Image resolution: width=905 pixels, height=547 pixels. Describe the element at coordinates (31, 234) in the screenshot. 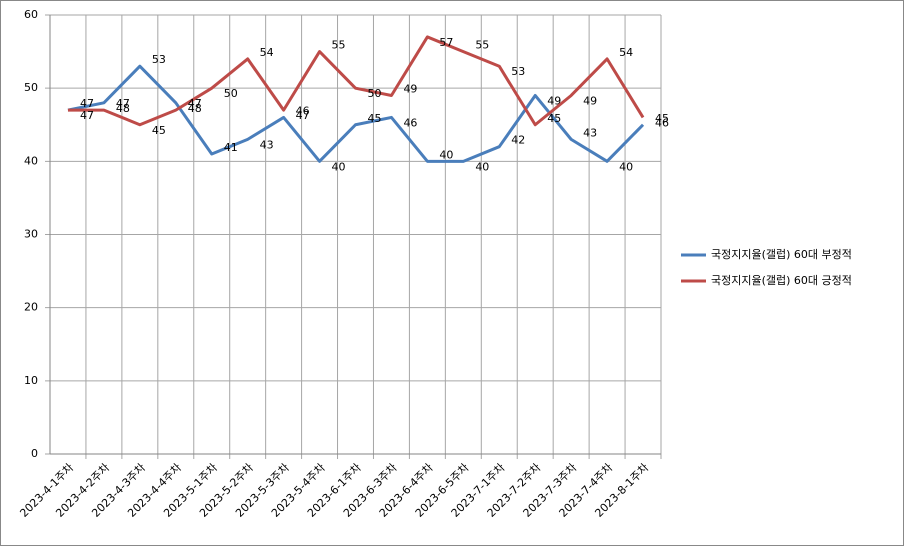

I see `y-tick-label: 30` at that location.